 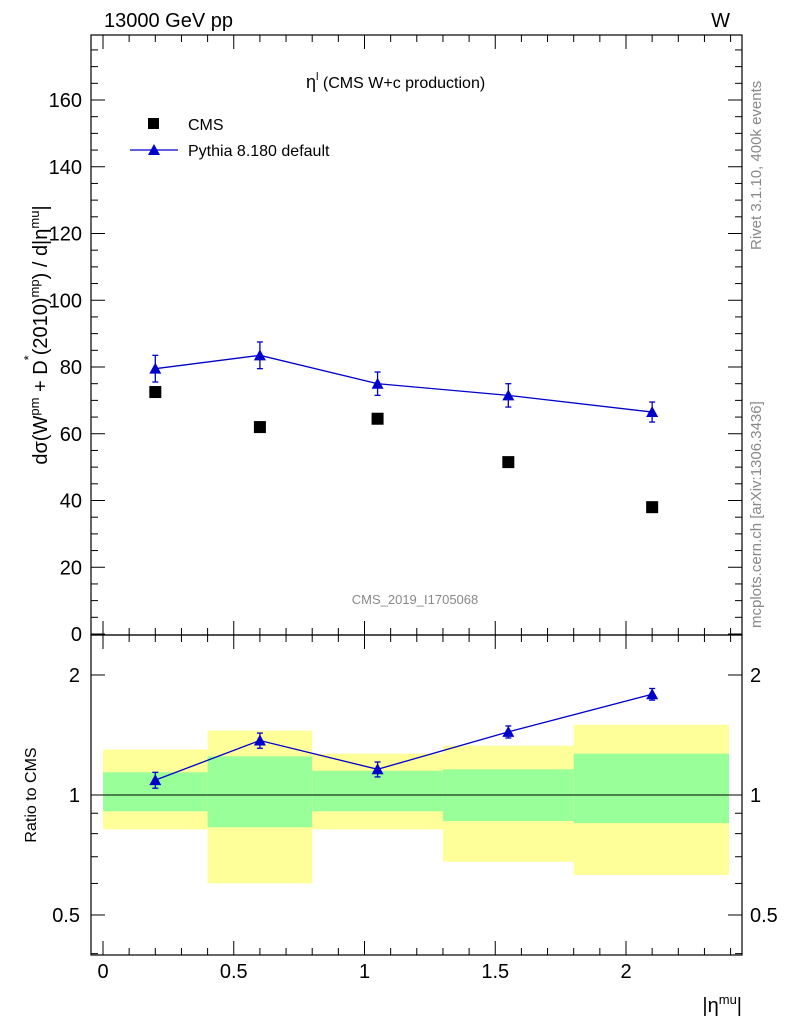 I want to click on ratio-y-axis-label: Ratio to CMS, so click(x=31, y=794).